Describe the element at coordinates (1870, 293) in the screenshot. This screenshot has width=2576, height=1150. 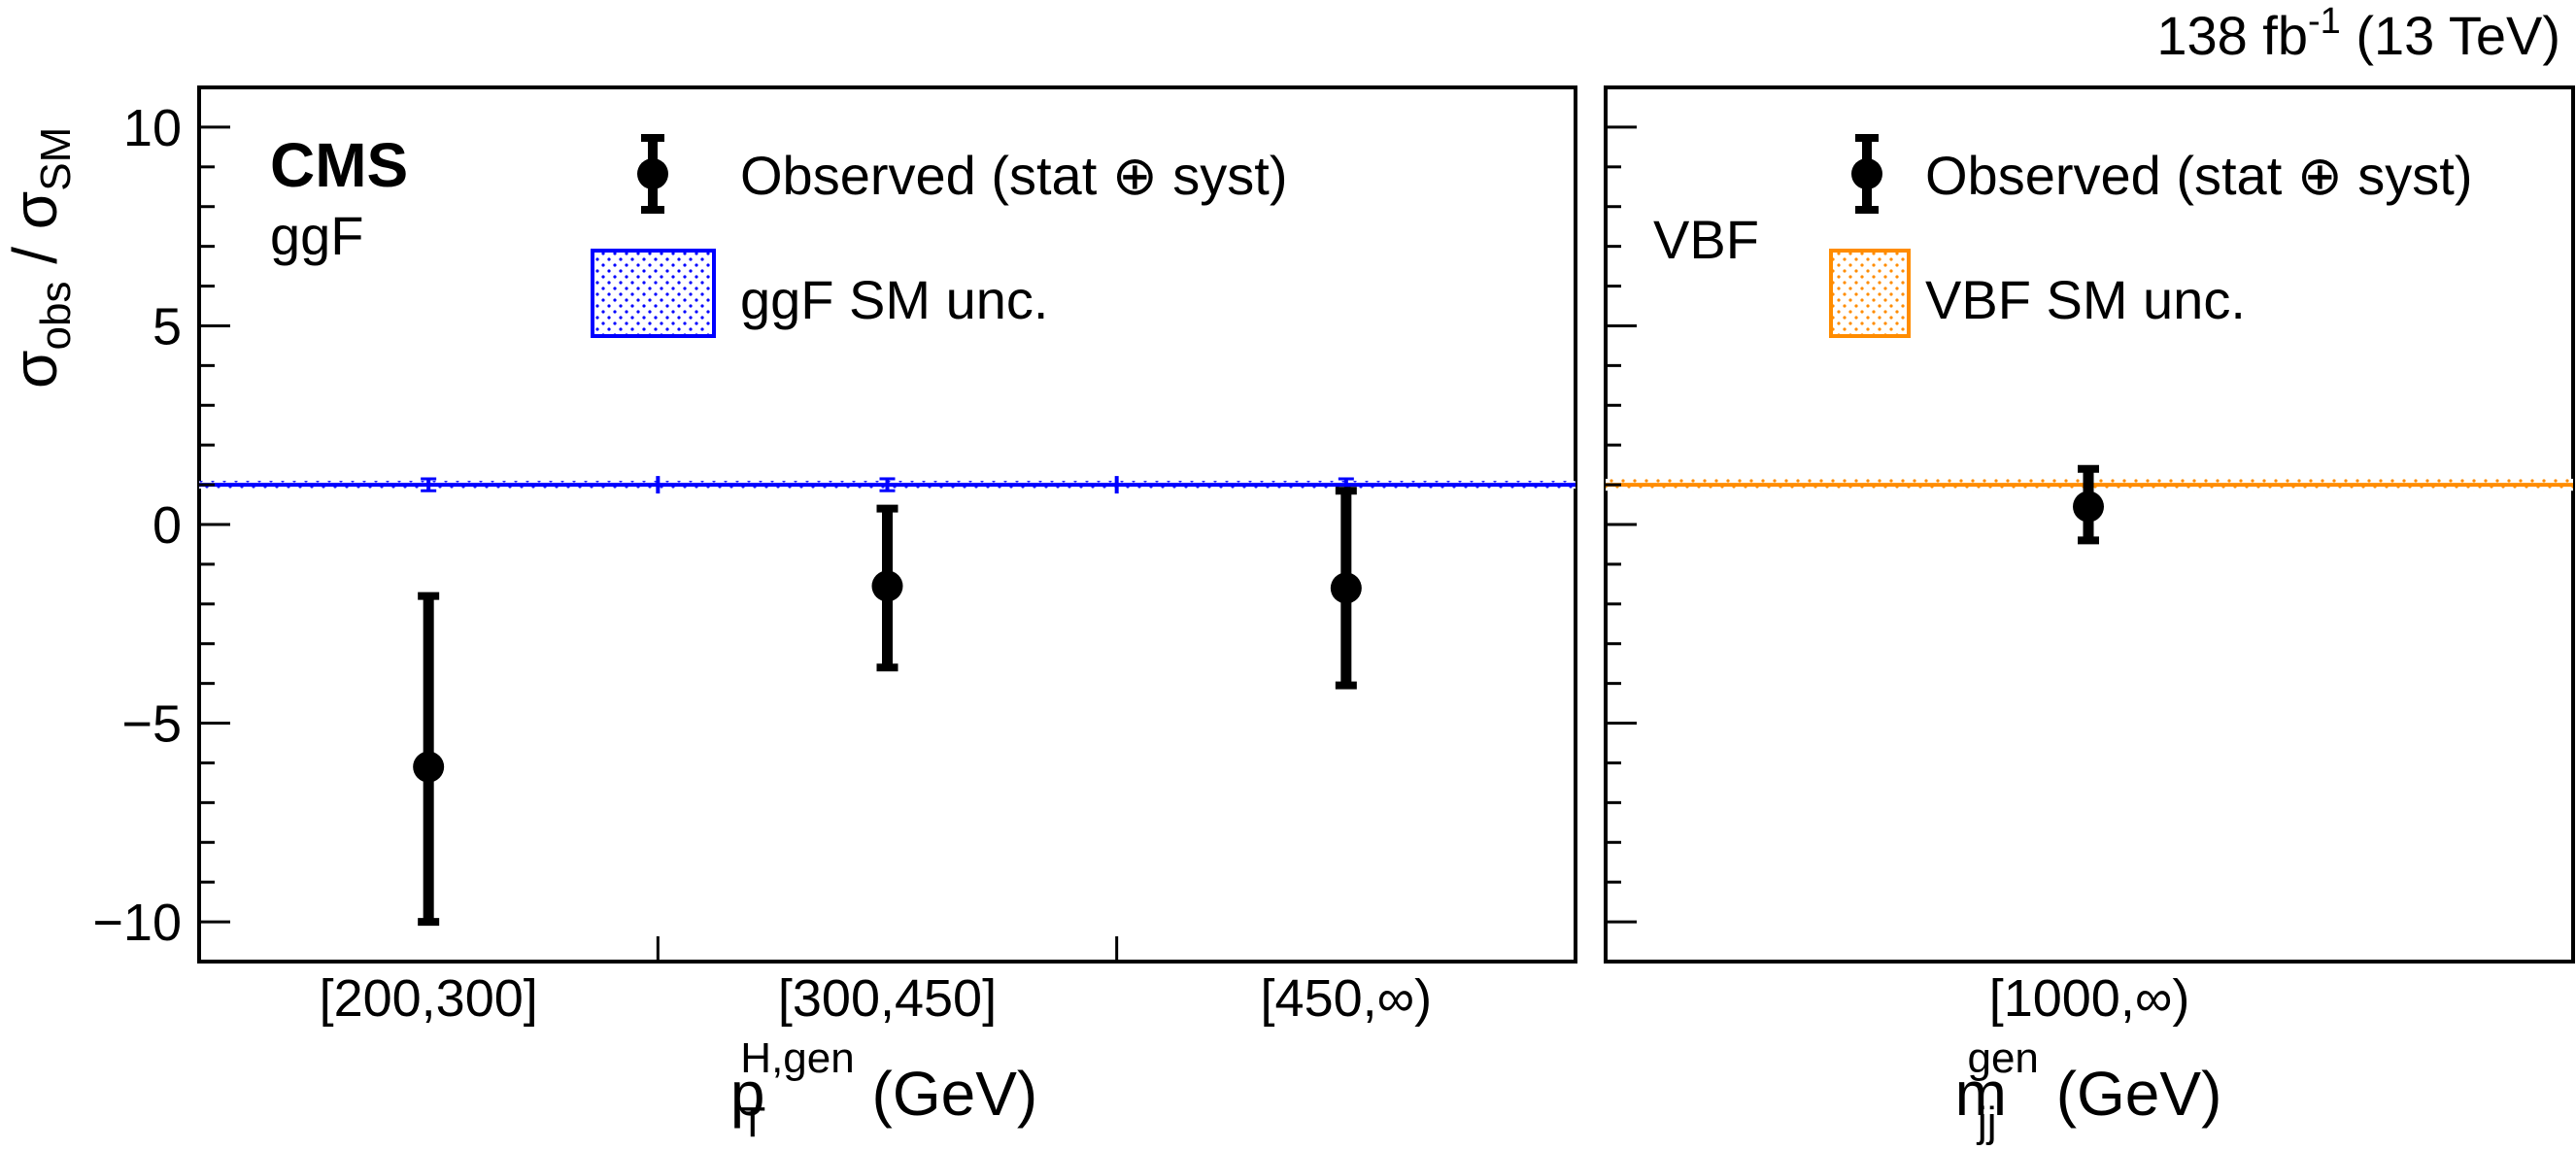
I see `vbf-legend-sm-swatch` at that location.